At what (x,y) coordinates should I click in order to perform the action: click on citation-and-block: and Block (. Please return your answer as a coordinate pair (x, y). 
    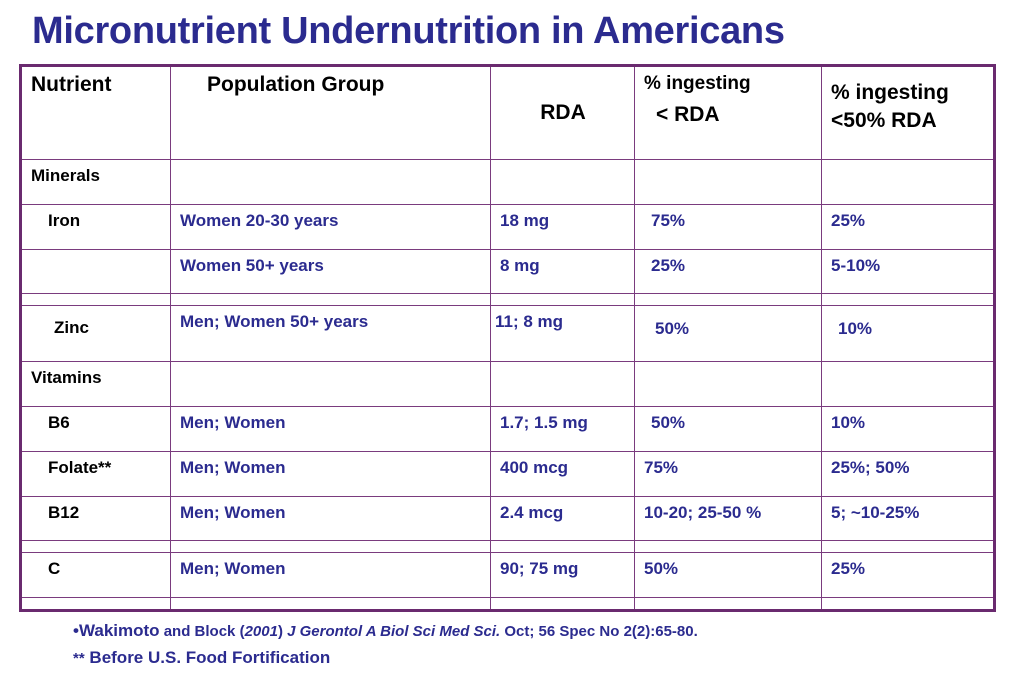
    Looking at the image, I should click on (202, 631).